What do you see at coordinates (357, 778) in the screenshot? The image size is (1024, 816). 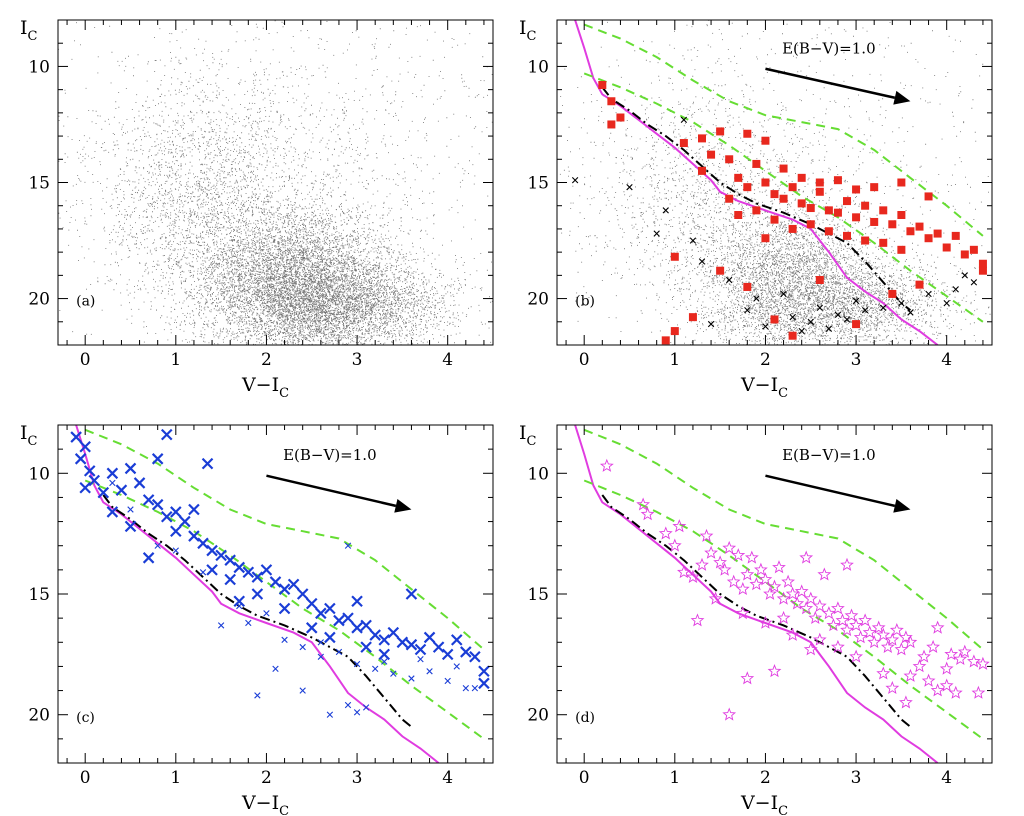 I see `x-tick-label: 3` at bounding box center [357, 778].